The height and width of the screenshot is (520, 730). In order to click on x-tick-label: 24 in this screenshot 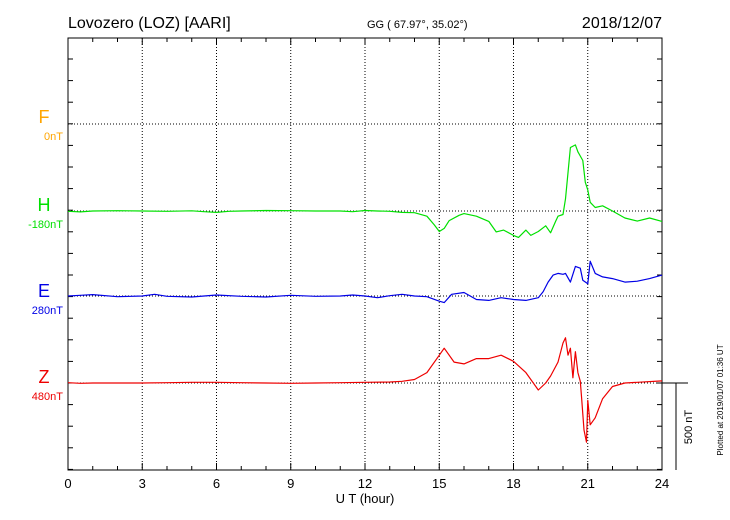, I will do `click(662, 483)`.